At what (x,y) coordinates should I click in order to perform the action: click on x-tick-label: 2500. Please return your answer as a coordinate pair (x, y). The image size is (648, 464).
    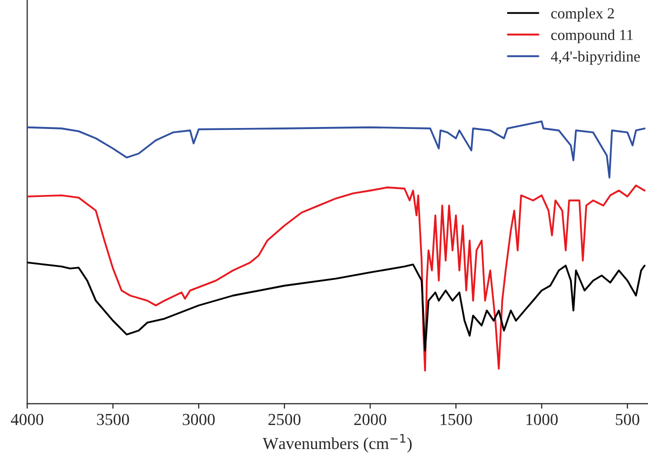
    Looking at the image, I should click on (284, 420).